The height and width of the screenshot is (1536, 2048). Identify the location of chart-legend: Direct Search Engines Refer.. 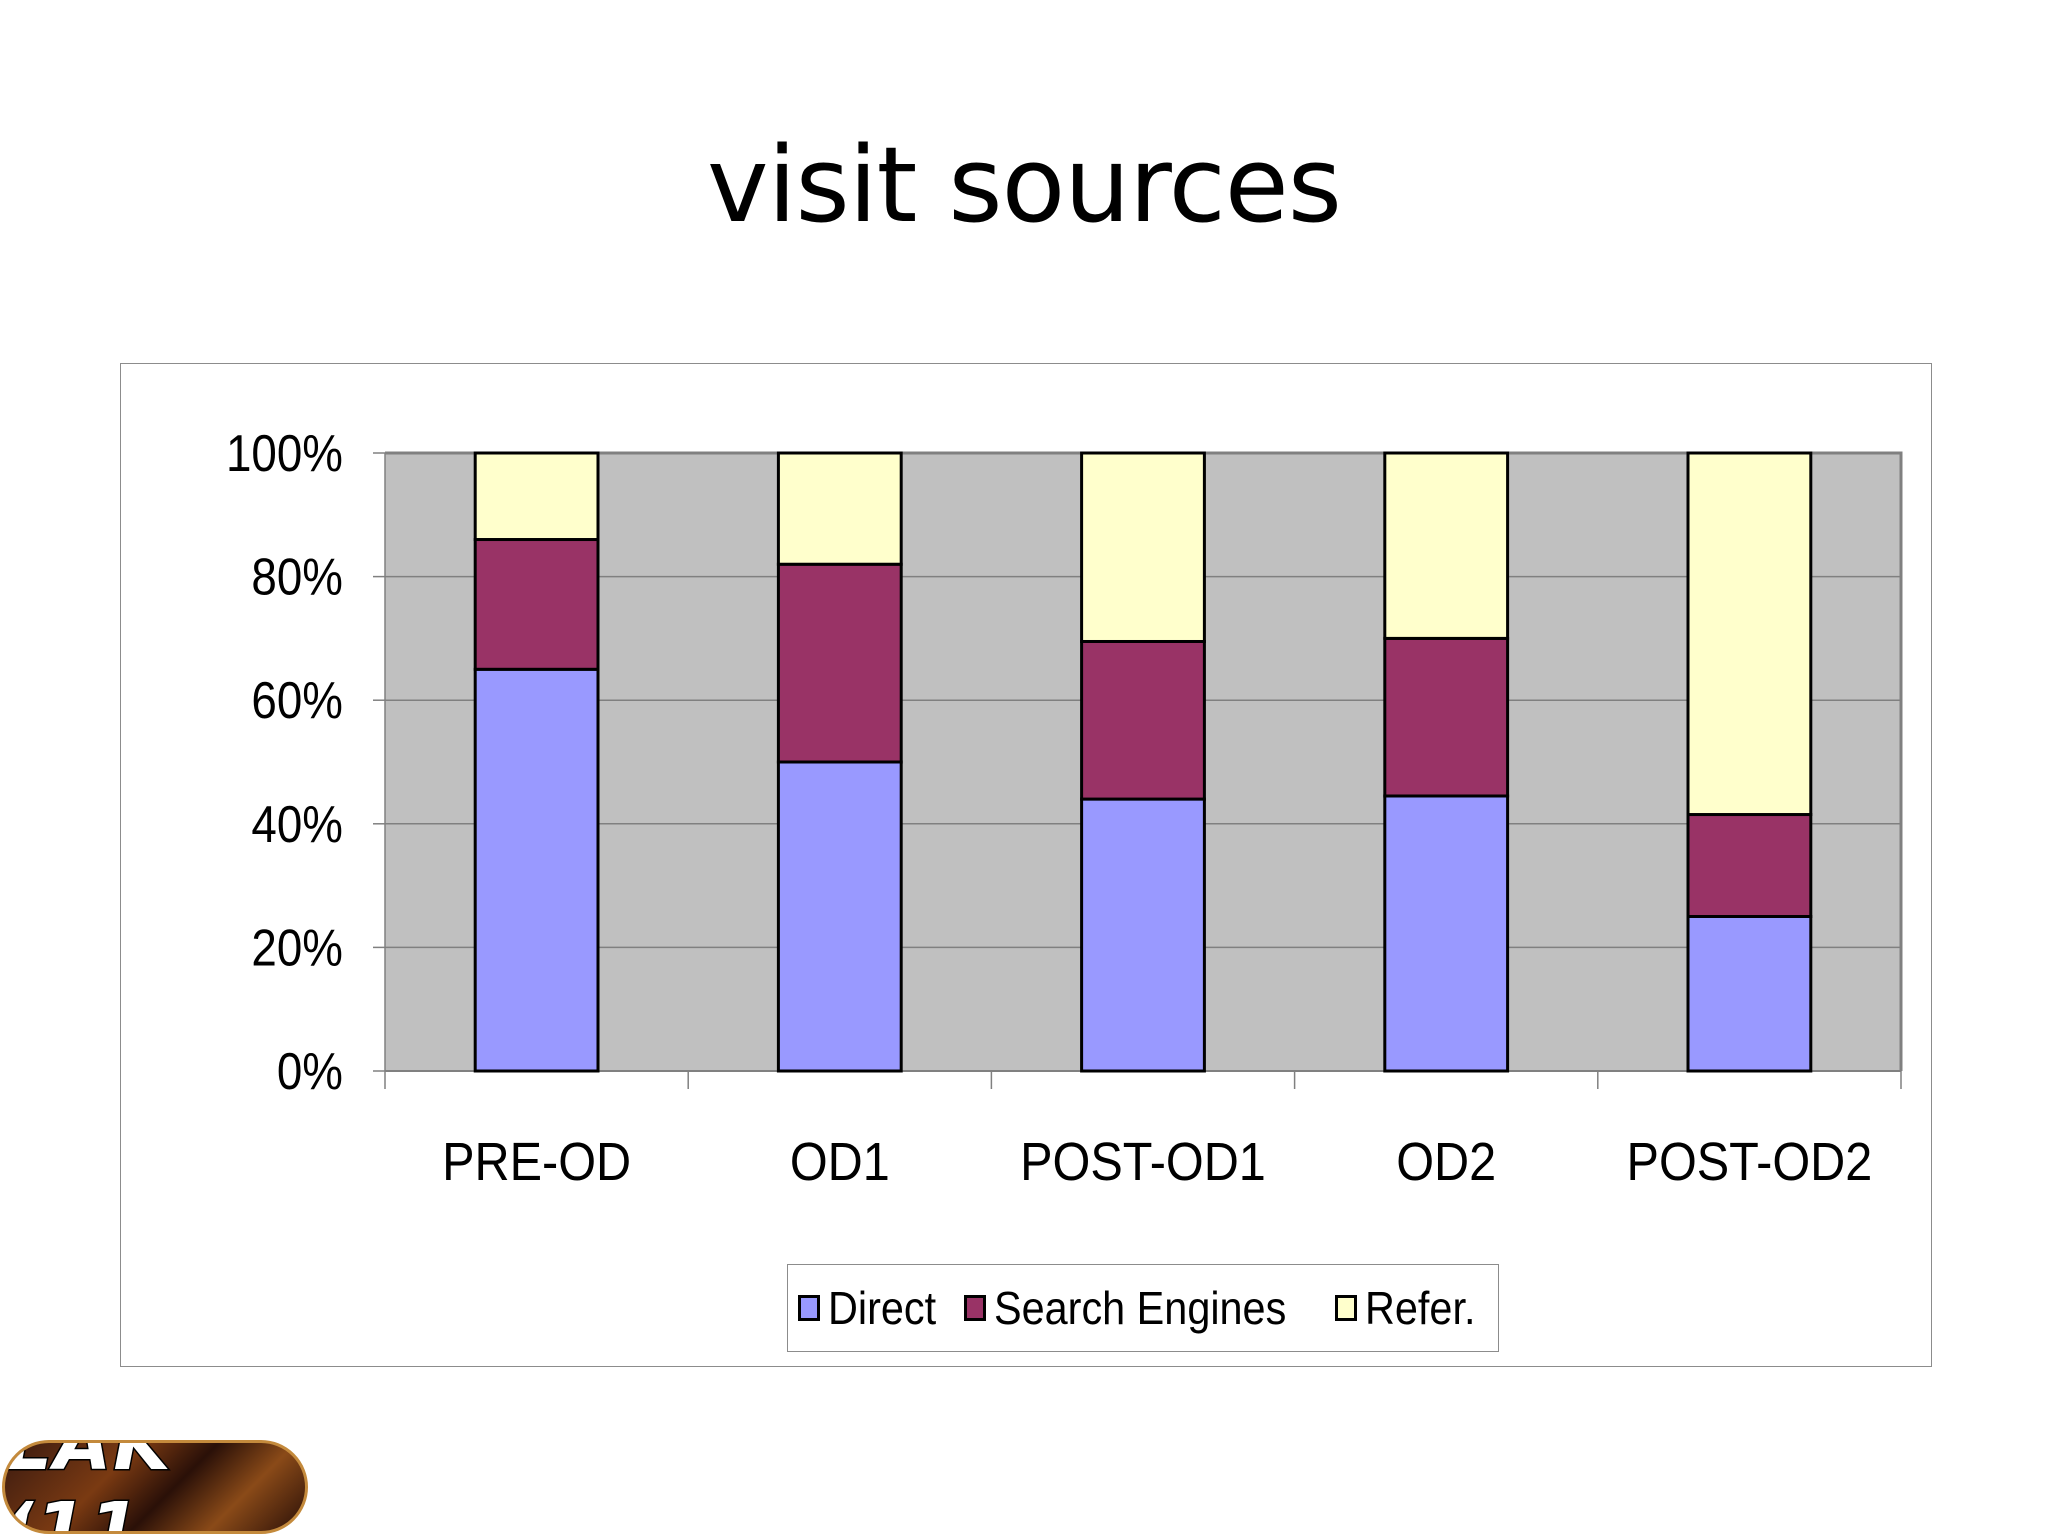
(1143, 1308).